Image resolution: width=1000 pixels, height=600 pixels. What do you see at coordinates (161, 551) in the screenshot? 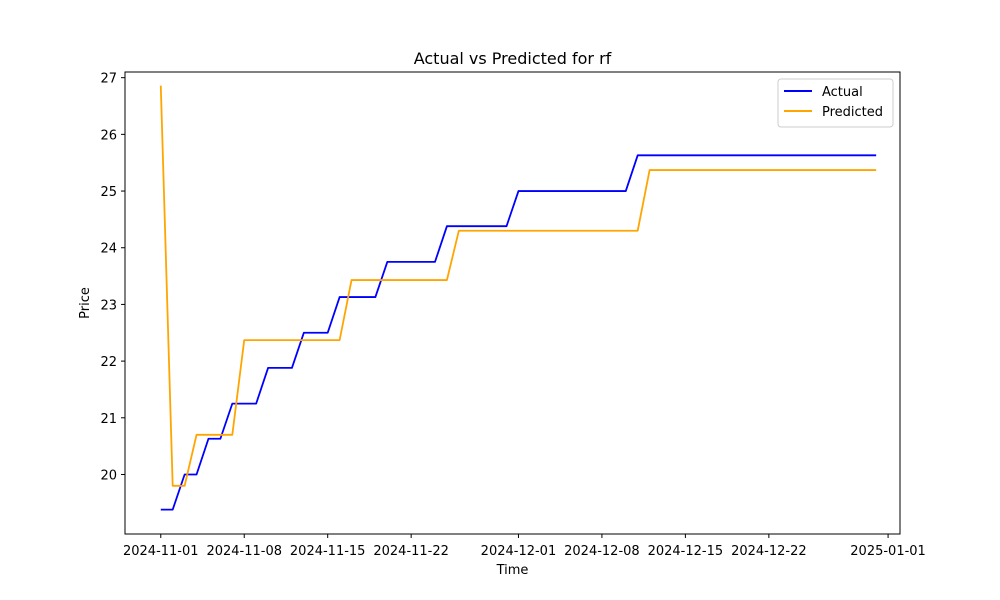
I see `x-tick-label: 2024-11-01` at bounding box center [161, 551].